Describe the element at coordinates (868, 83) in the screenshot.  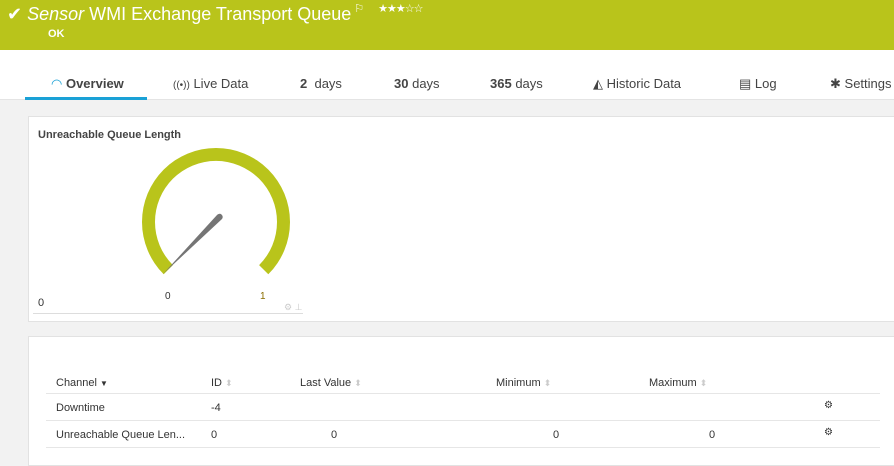
I see `tab-label: Settings` at that location.